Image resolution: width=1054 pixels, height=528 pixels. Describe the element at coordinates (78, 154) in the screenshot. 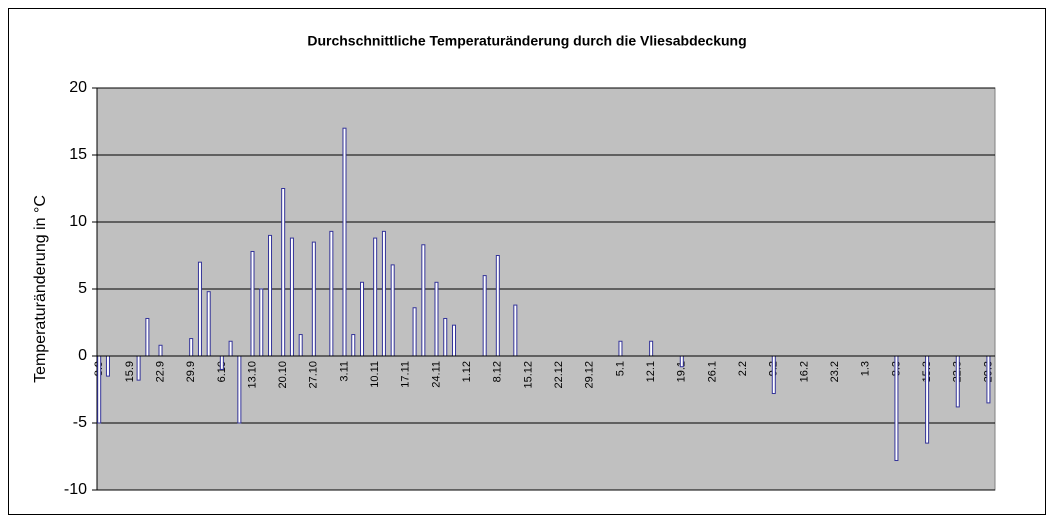

I see `y-tick-label: 15` at that location.